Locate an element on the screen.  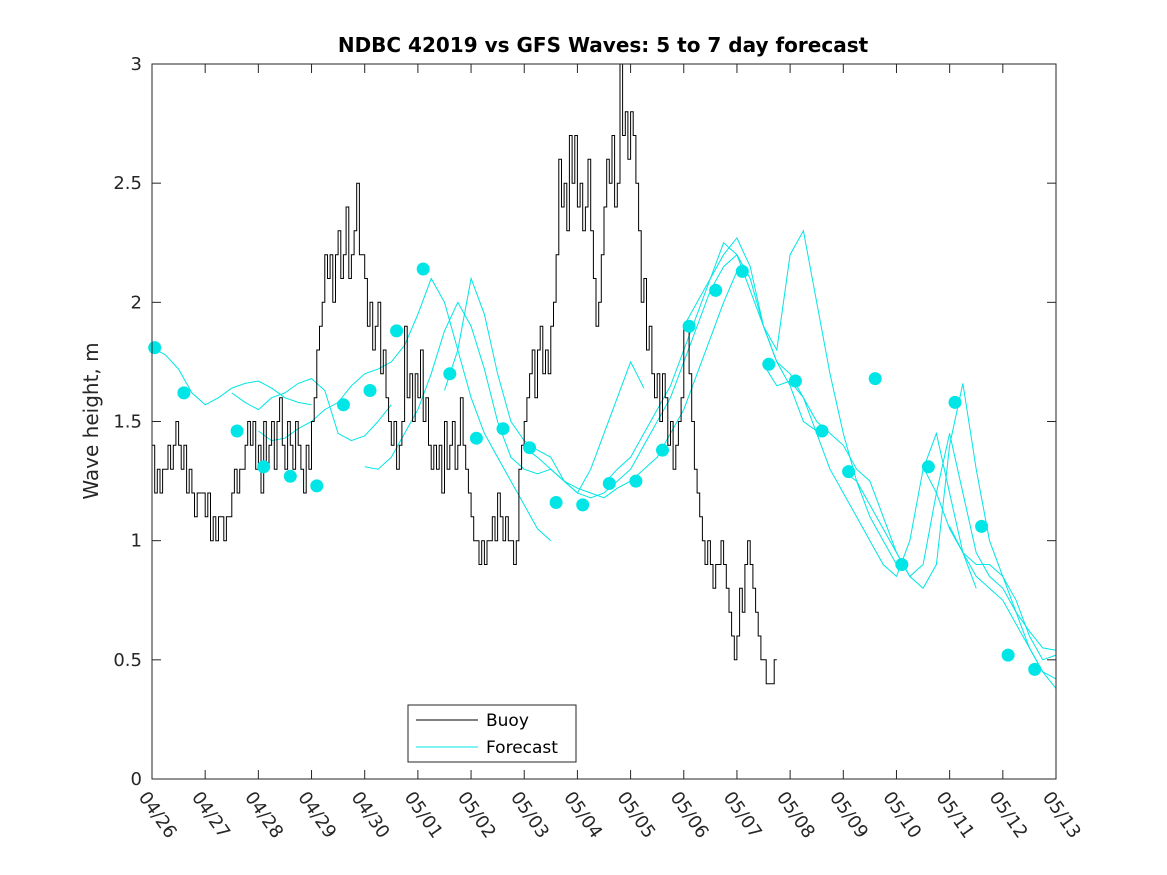
x-tick-label: 04/30 is located at coordinates (370, 815).